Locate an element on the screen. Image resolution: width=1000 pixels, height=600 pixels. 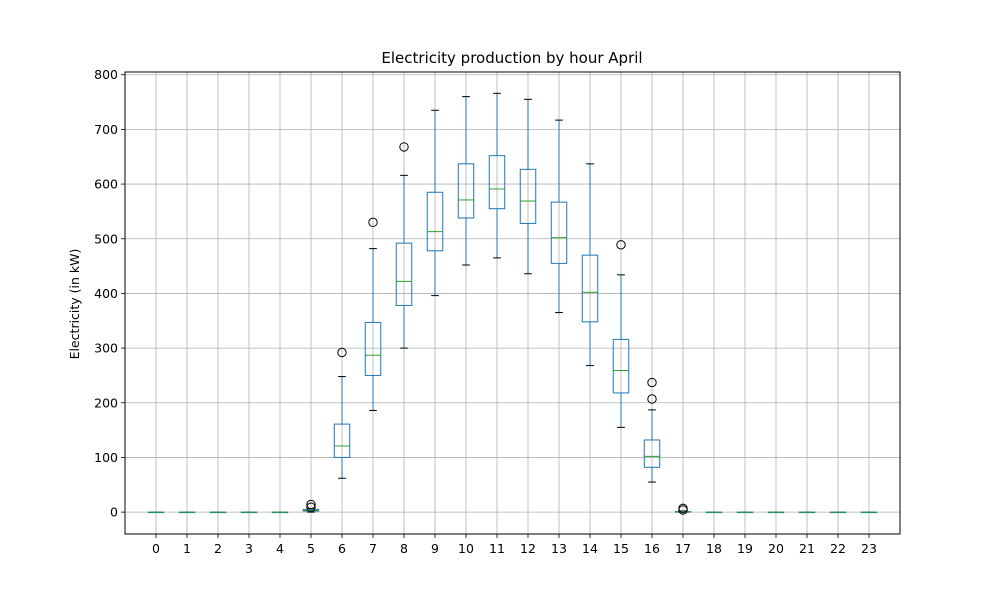
x-tick-label: 15 is located at coordinates (621, 548).